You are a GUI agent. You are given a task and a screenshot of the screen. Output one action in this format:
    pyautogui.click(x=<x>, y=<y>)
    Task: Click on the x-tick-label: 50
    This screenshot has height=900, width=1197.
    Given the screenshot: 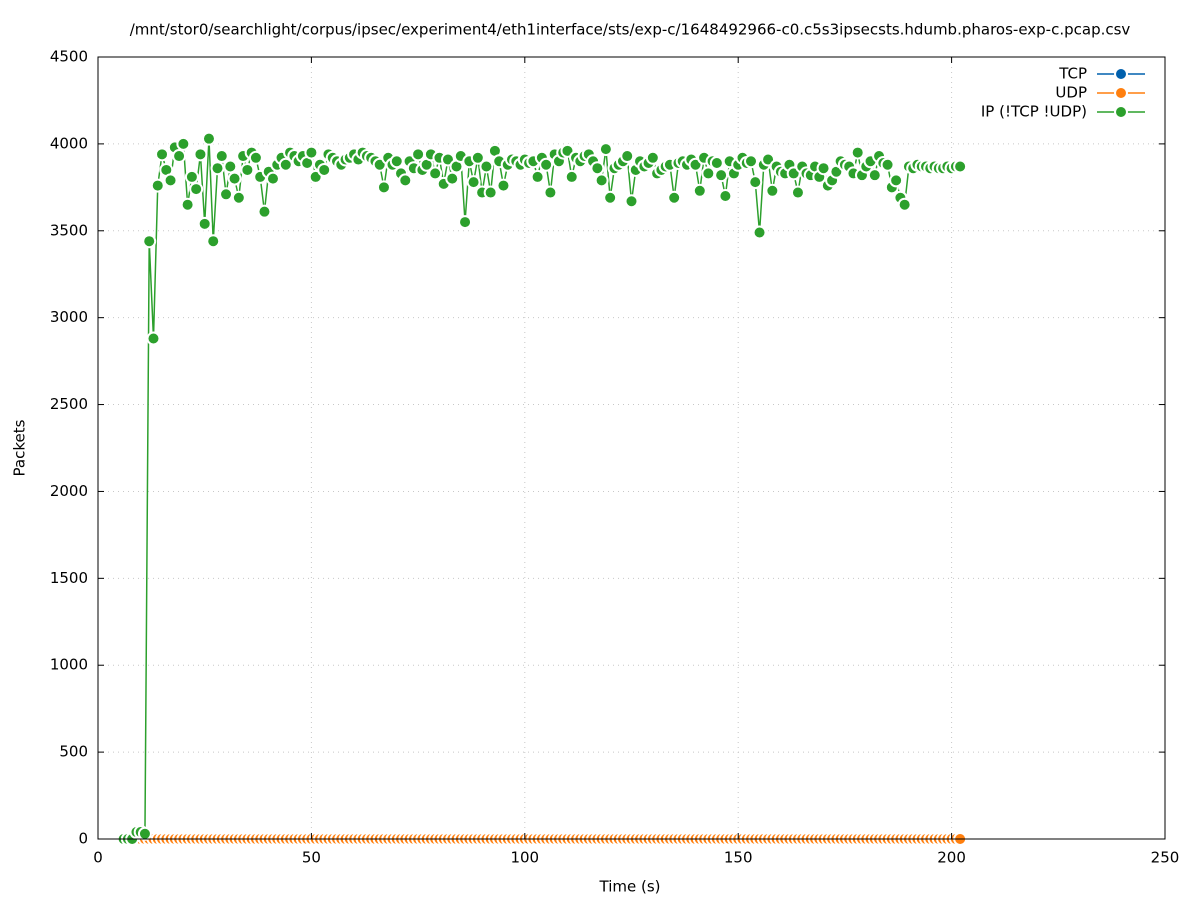 What is the action you would take?
    pyautogui.click(x=311, y=858)
    